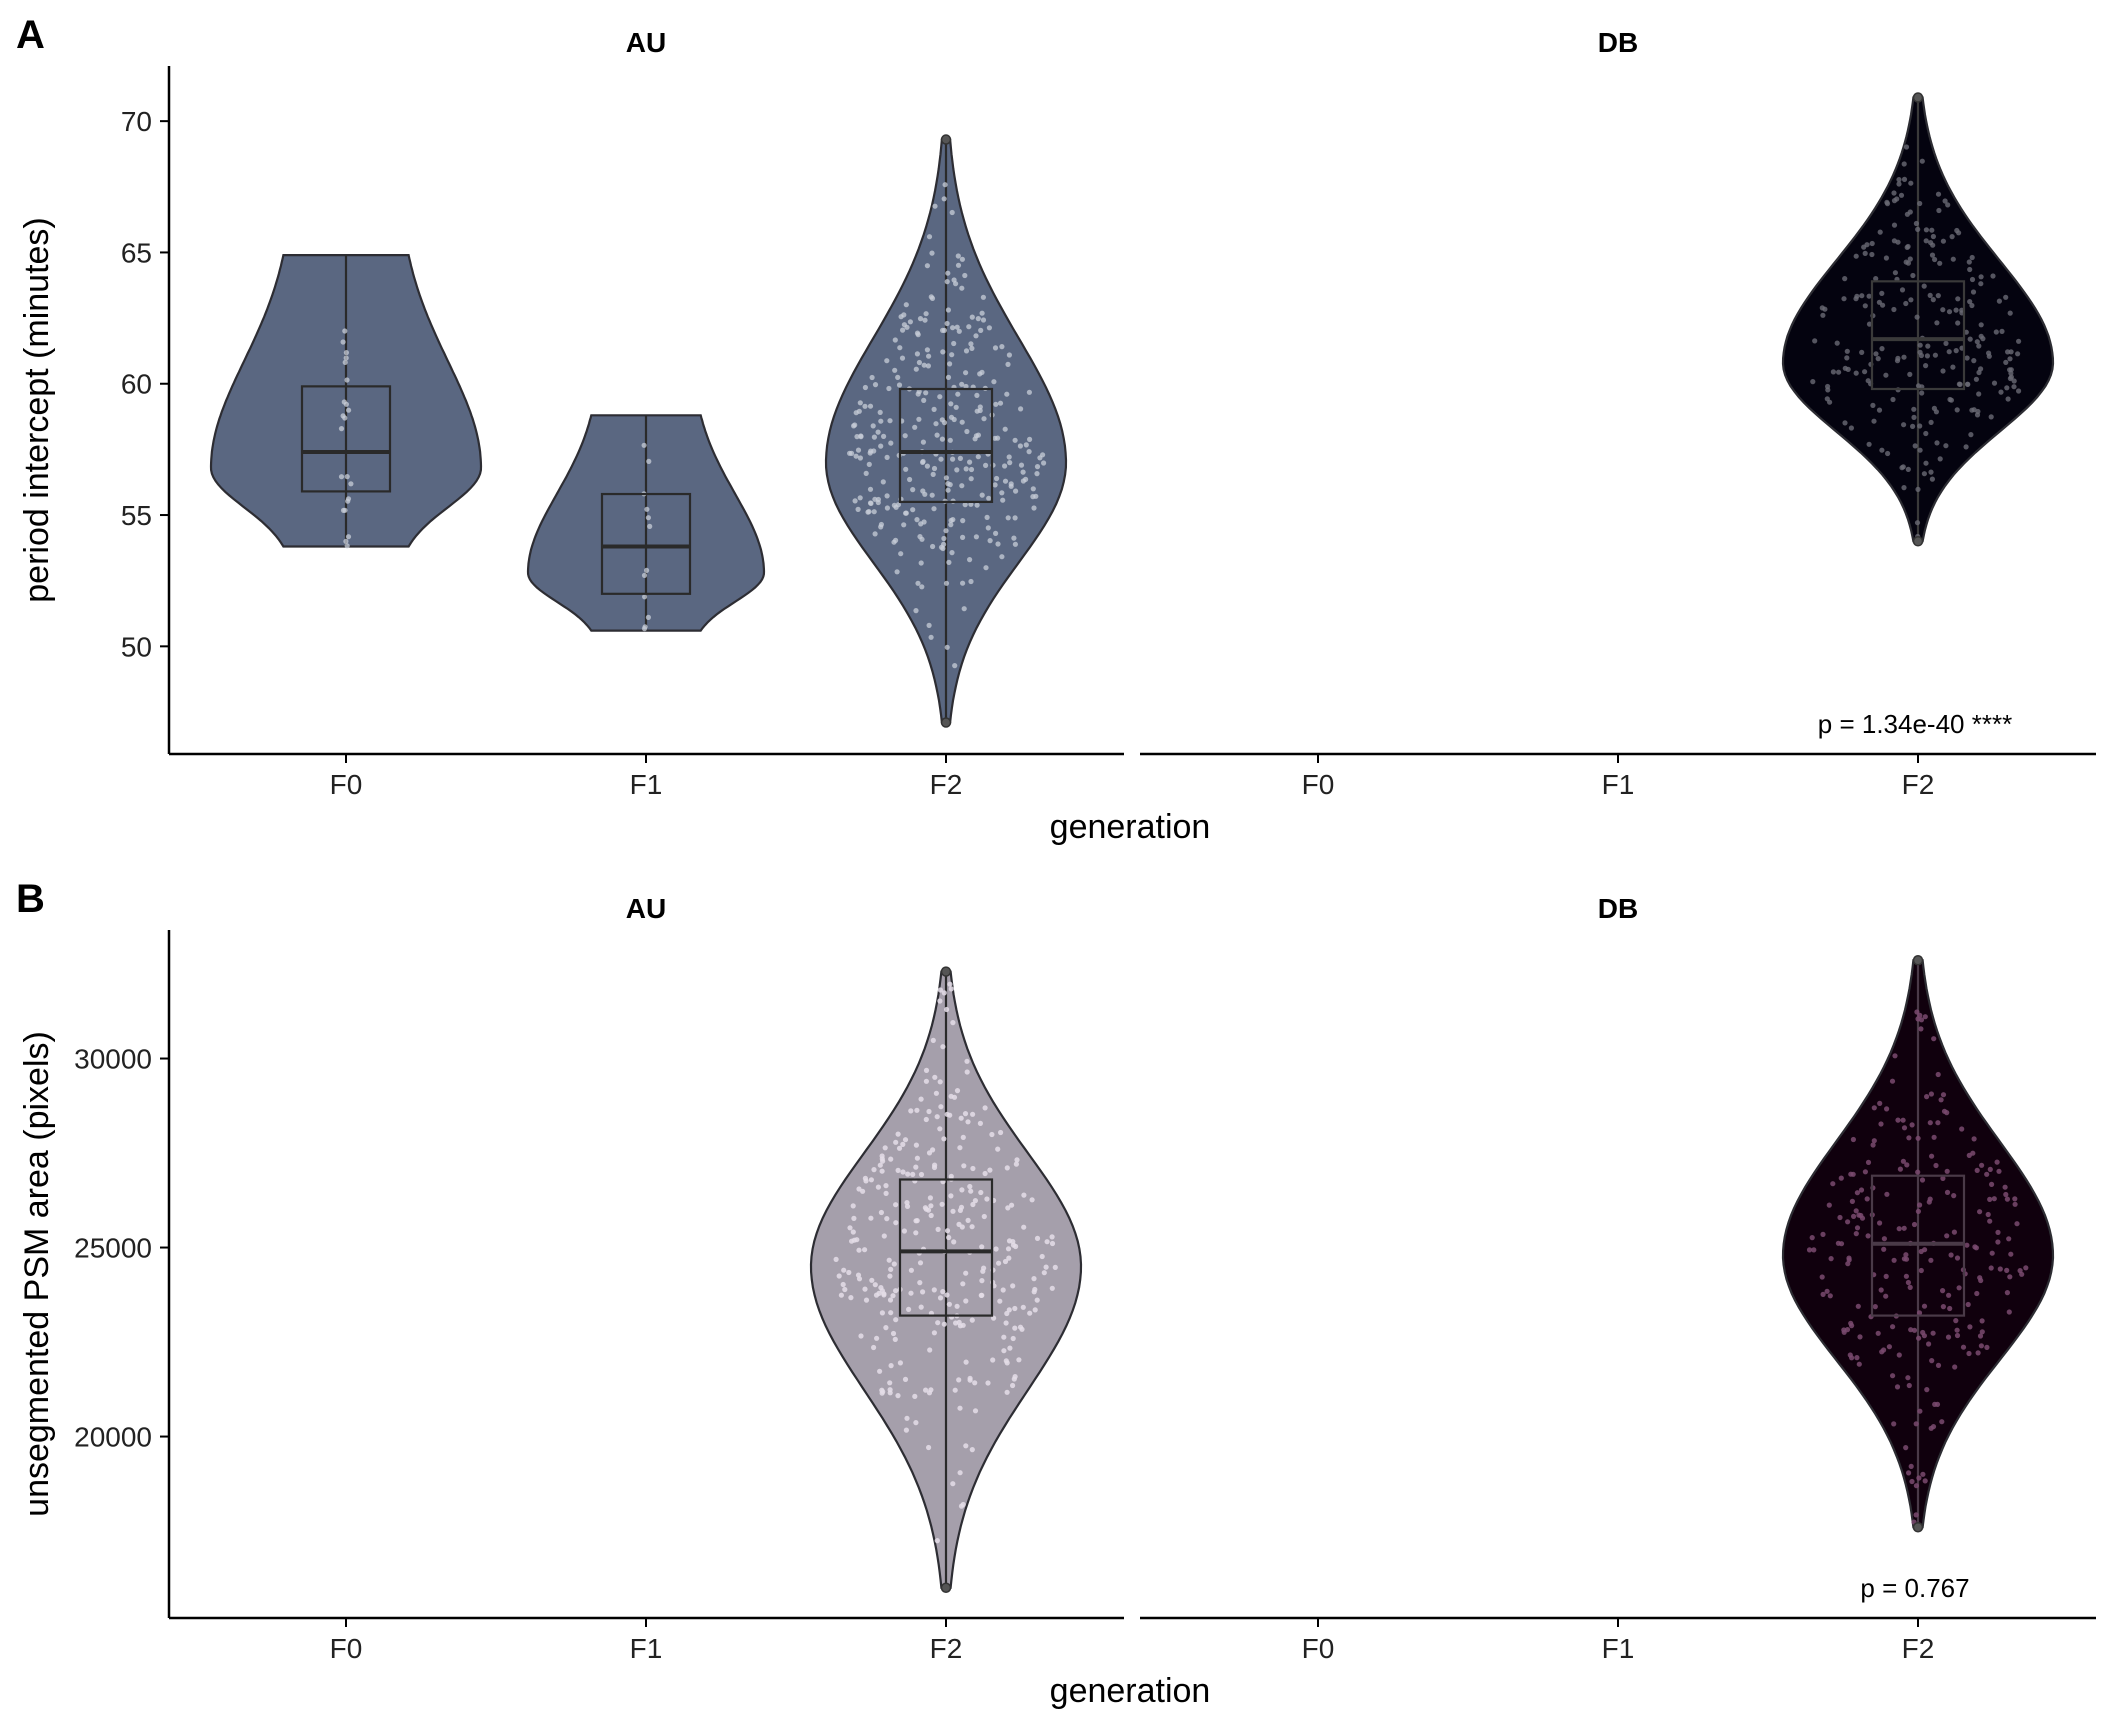  What do you see at coordinates (1915, 724) in the screenshot?
I see `panel-a-p-value: p = 1.34e-40 ****` at bounding box center [1915, 724].